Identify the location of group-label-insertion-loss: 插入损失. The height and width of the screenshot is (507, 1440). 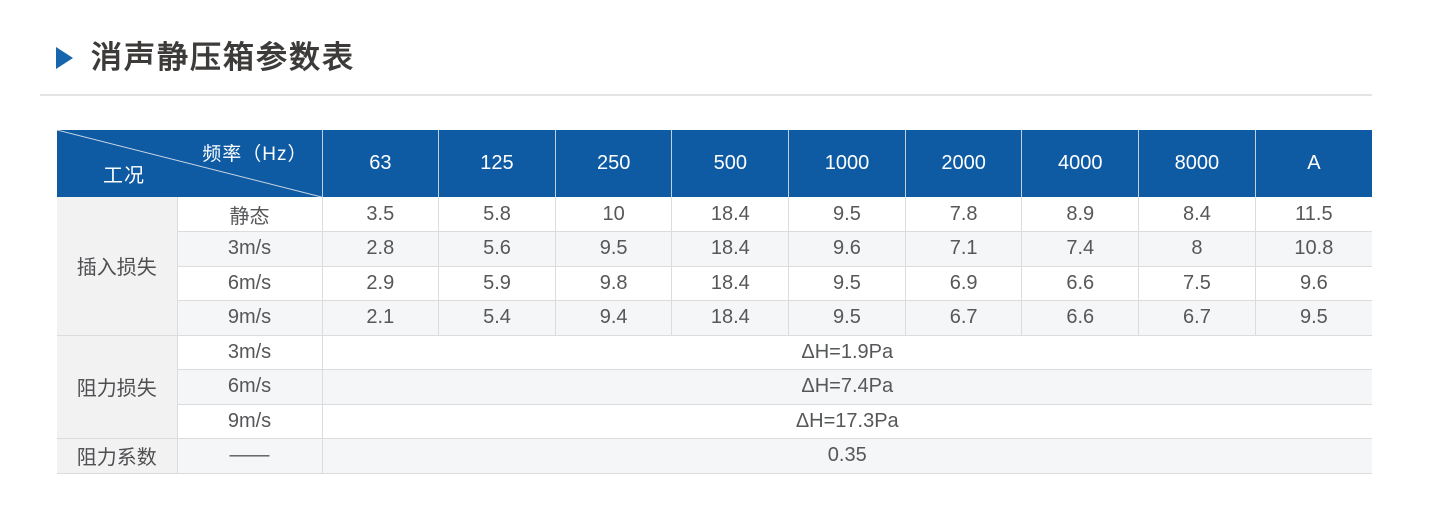
(117, 266).